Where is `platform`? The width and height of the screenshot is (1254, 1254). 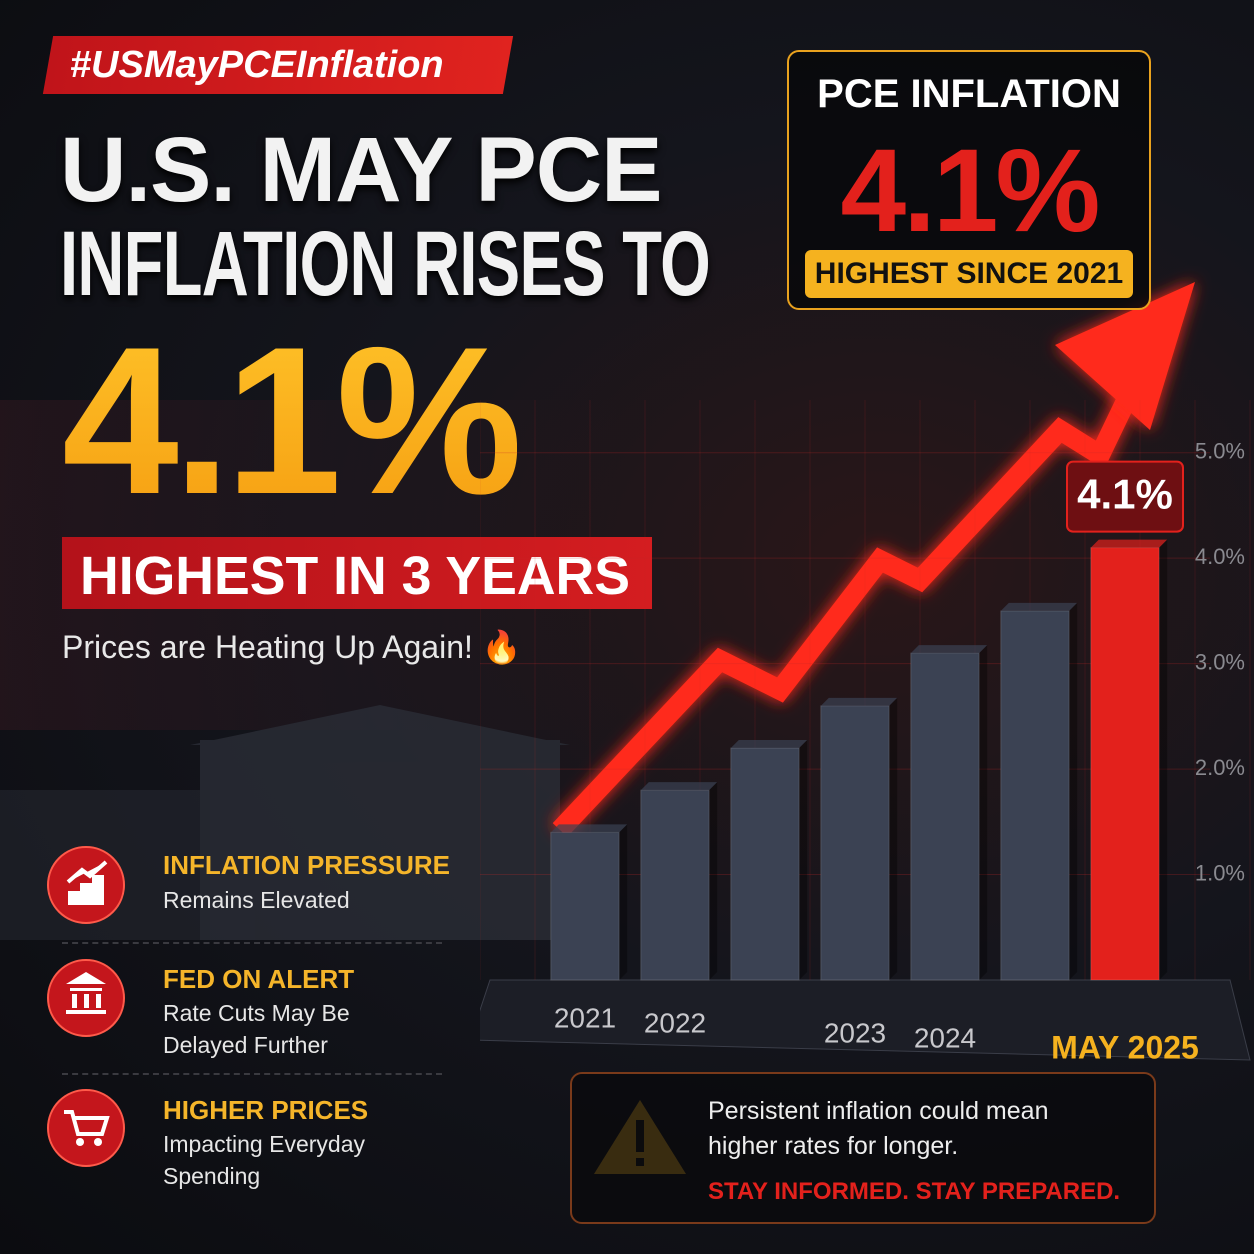 platform is located at coordinates (865, 1020).